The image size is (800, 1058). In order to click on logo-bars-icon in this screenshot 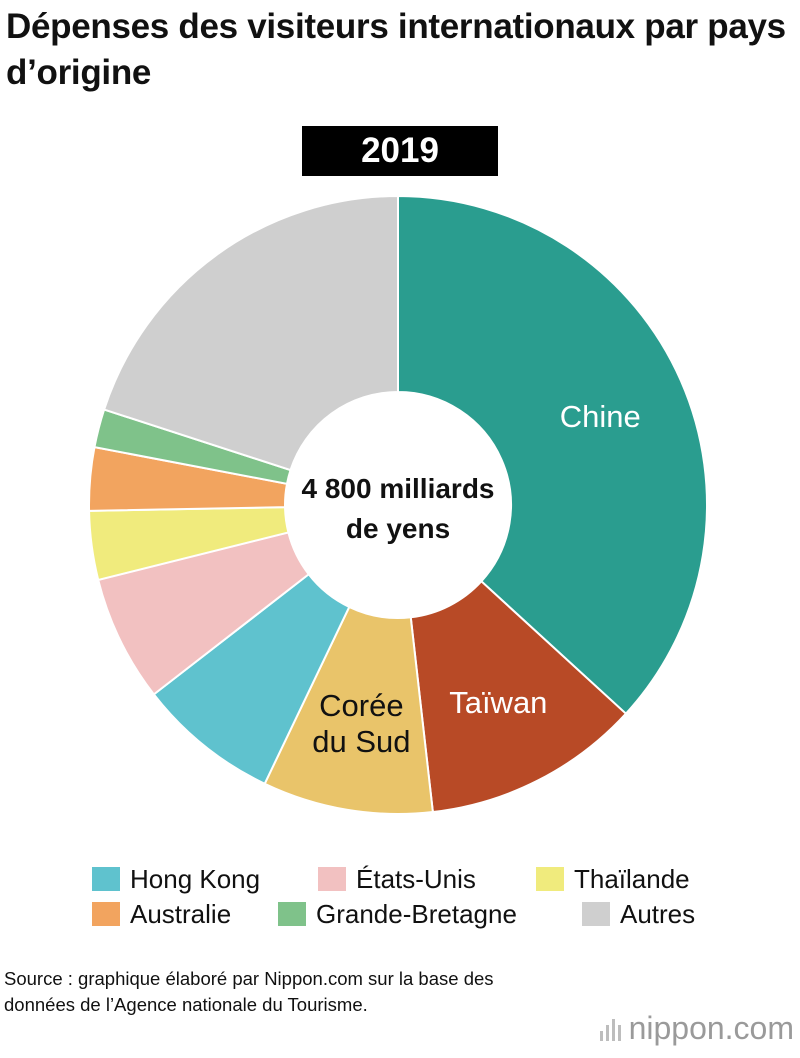, I will do `click(610, 1029)`.